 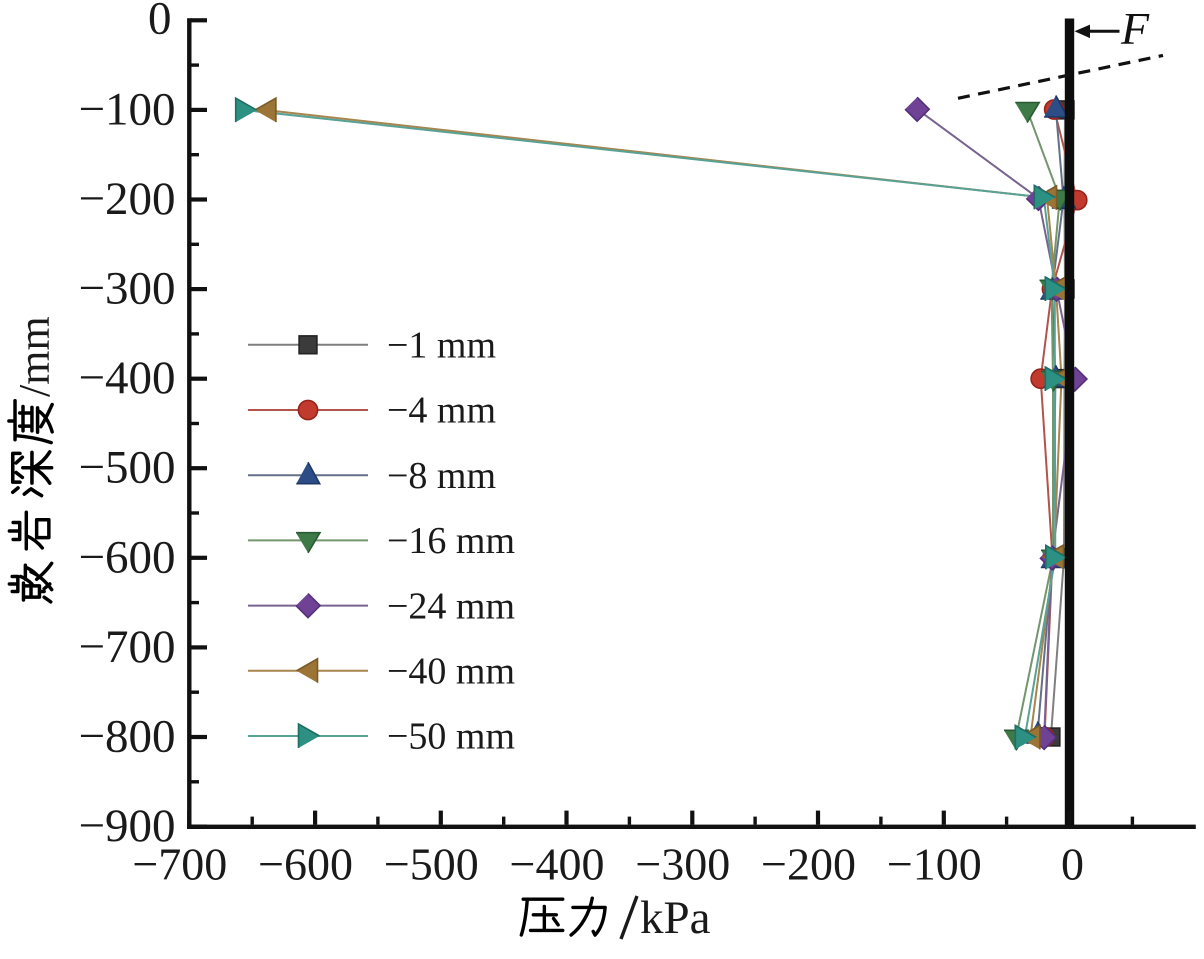 I want to click on svg-text: −8 mm, so click(x=441, y=476).